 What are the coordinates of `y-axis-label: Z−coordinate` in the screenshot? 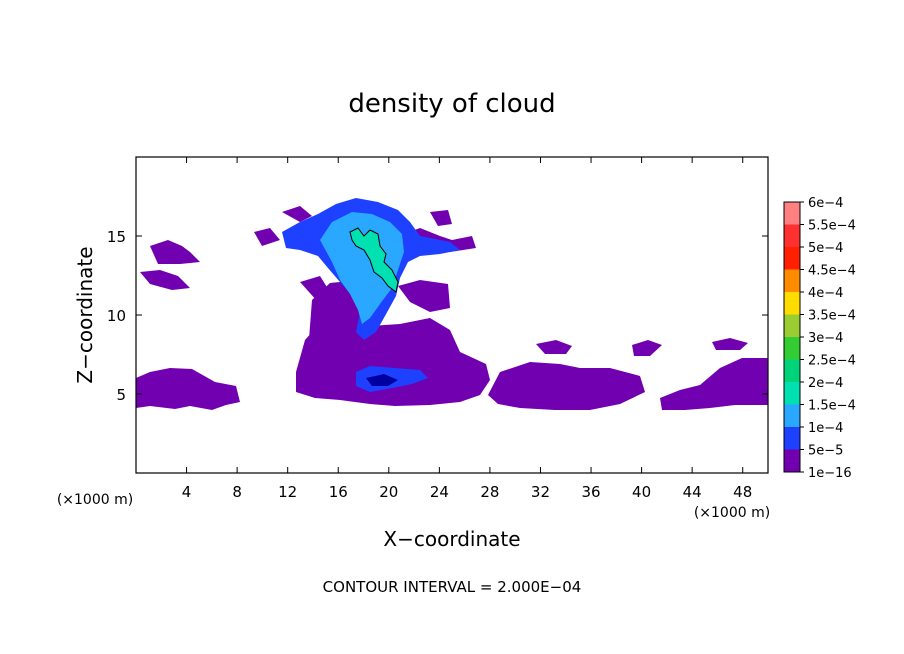 It's located at (85, 314).